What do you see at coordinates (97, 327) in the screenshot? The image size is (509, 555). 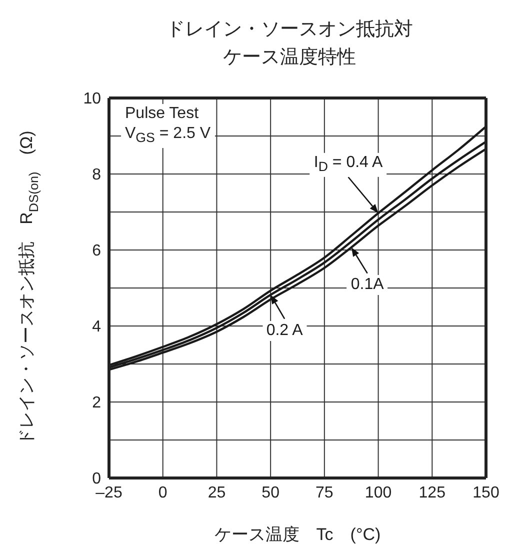 I see `y-tick-label: 4` at bounding box center [97, 327].